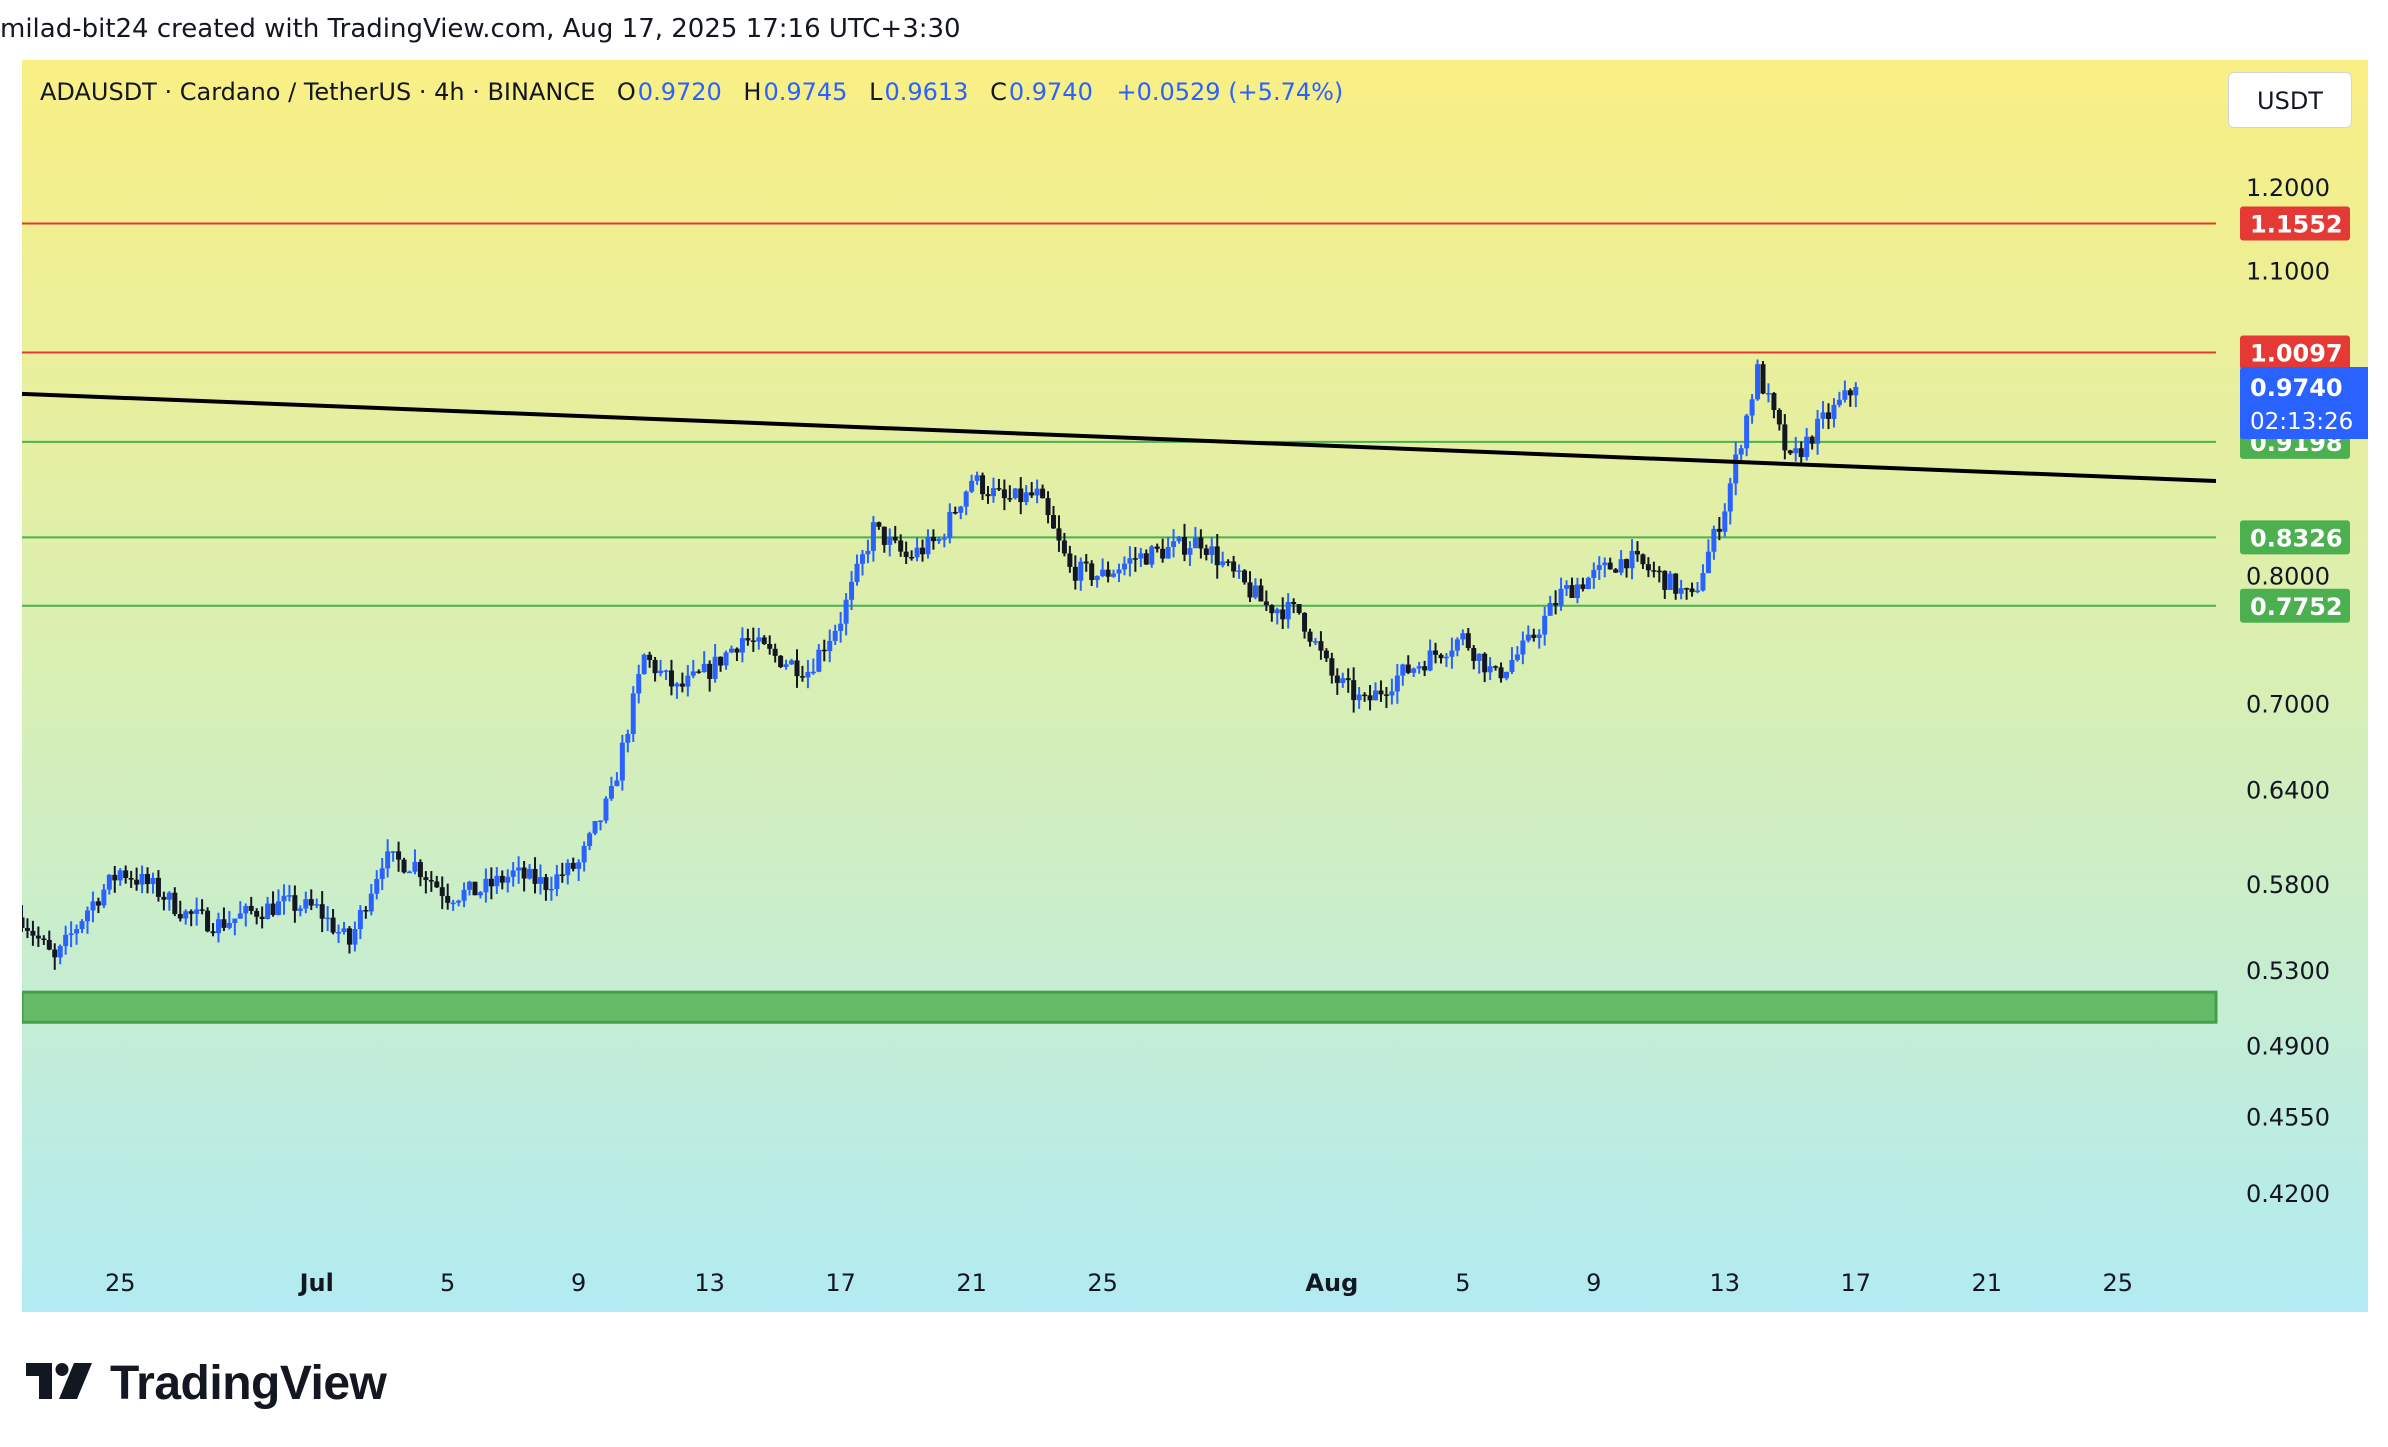 The height and width of the screenshot is (1447, 2388). I want to click on x-axis-tick-label: 21, so click(971, 1283).